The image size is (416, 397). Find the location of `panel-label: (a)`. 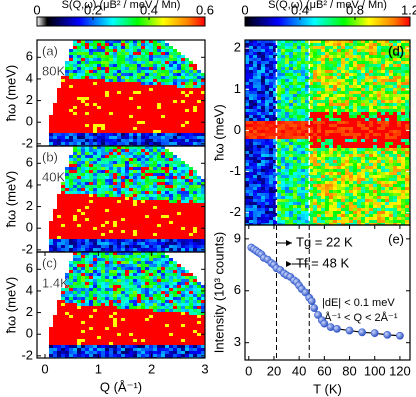

panel-label: (a) is located at coordinates (50, 50).